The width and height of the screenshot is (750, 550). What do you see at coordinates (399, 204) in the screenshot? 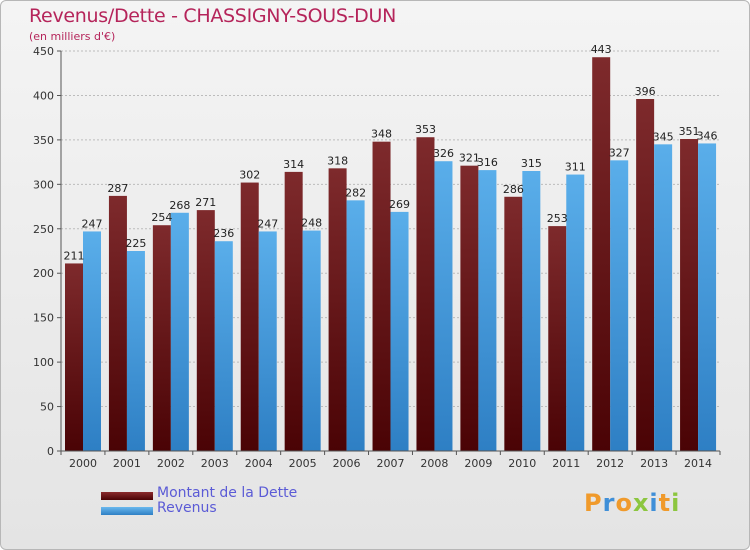
I see `data-label: 269` at bounding box center [399, 204].